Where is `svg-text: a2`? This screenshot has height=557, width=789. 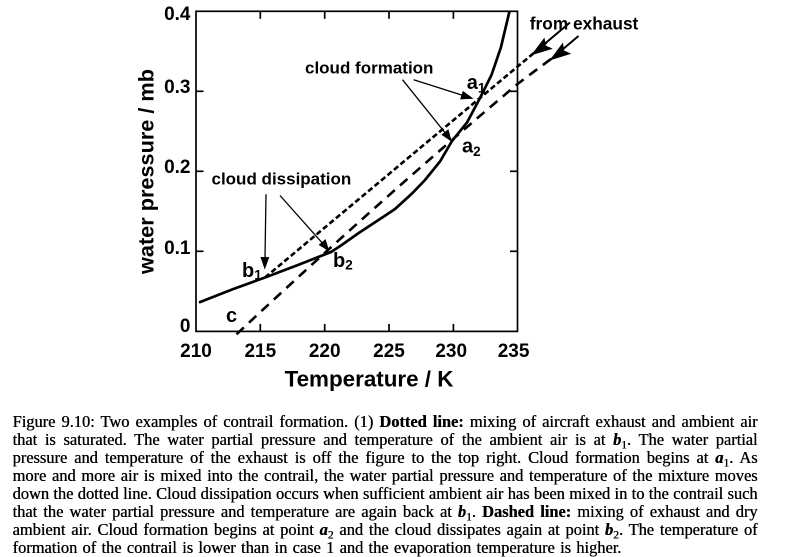 svg-text: a2 is located at coordinates (471, 148).